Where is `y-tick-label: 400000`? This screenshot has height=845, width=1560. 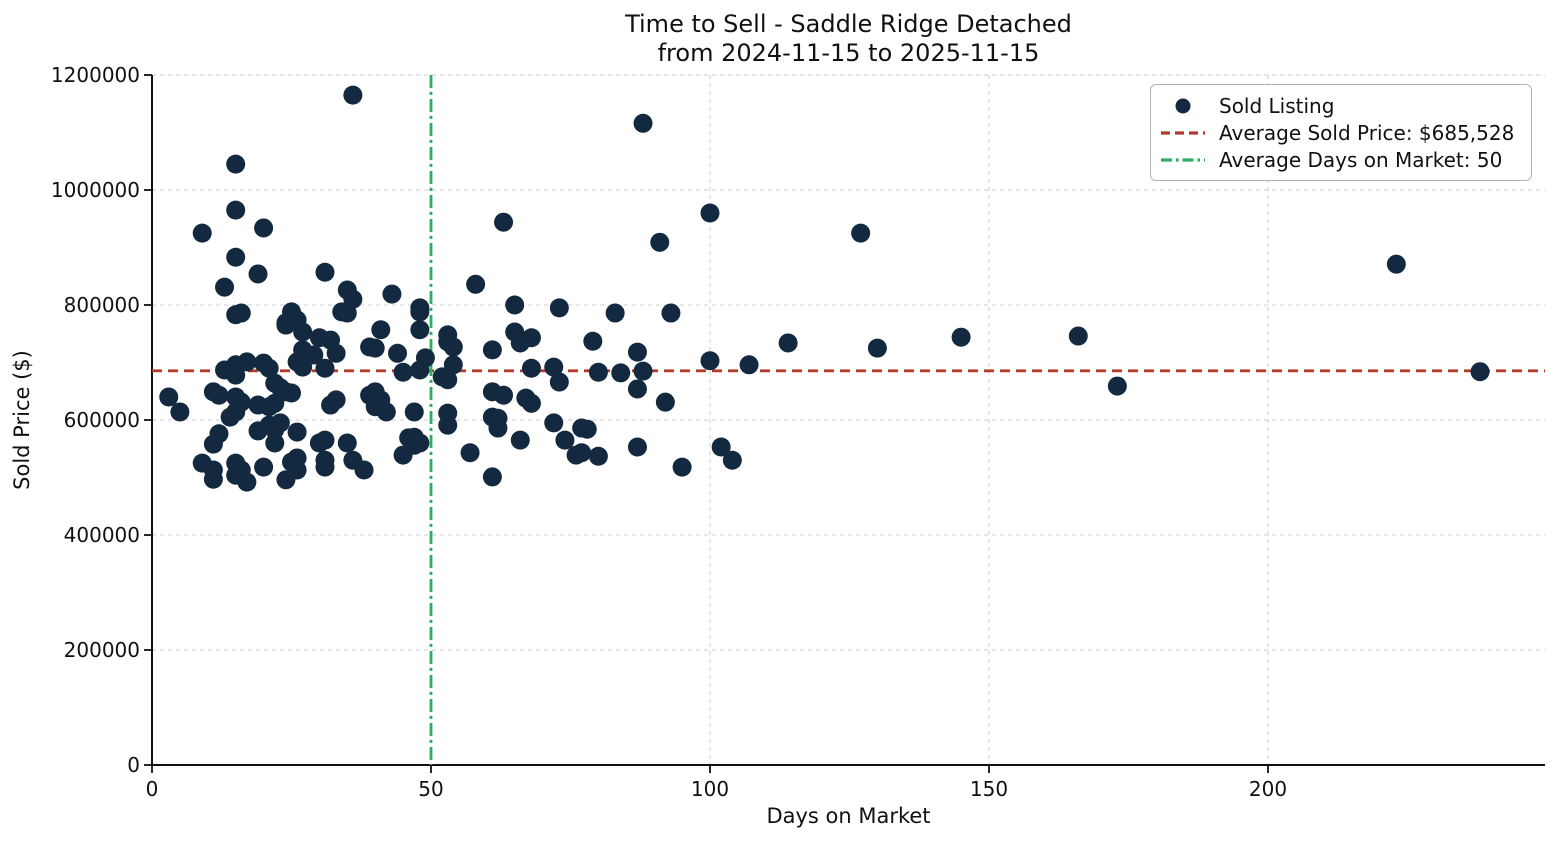
y-tick-label: 400000 is located at coordinates (102, 535).